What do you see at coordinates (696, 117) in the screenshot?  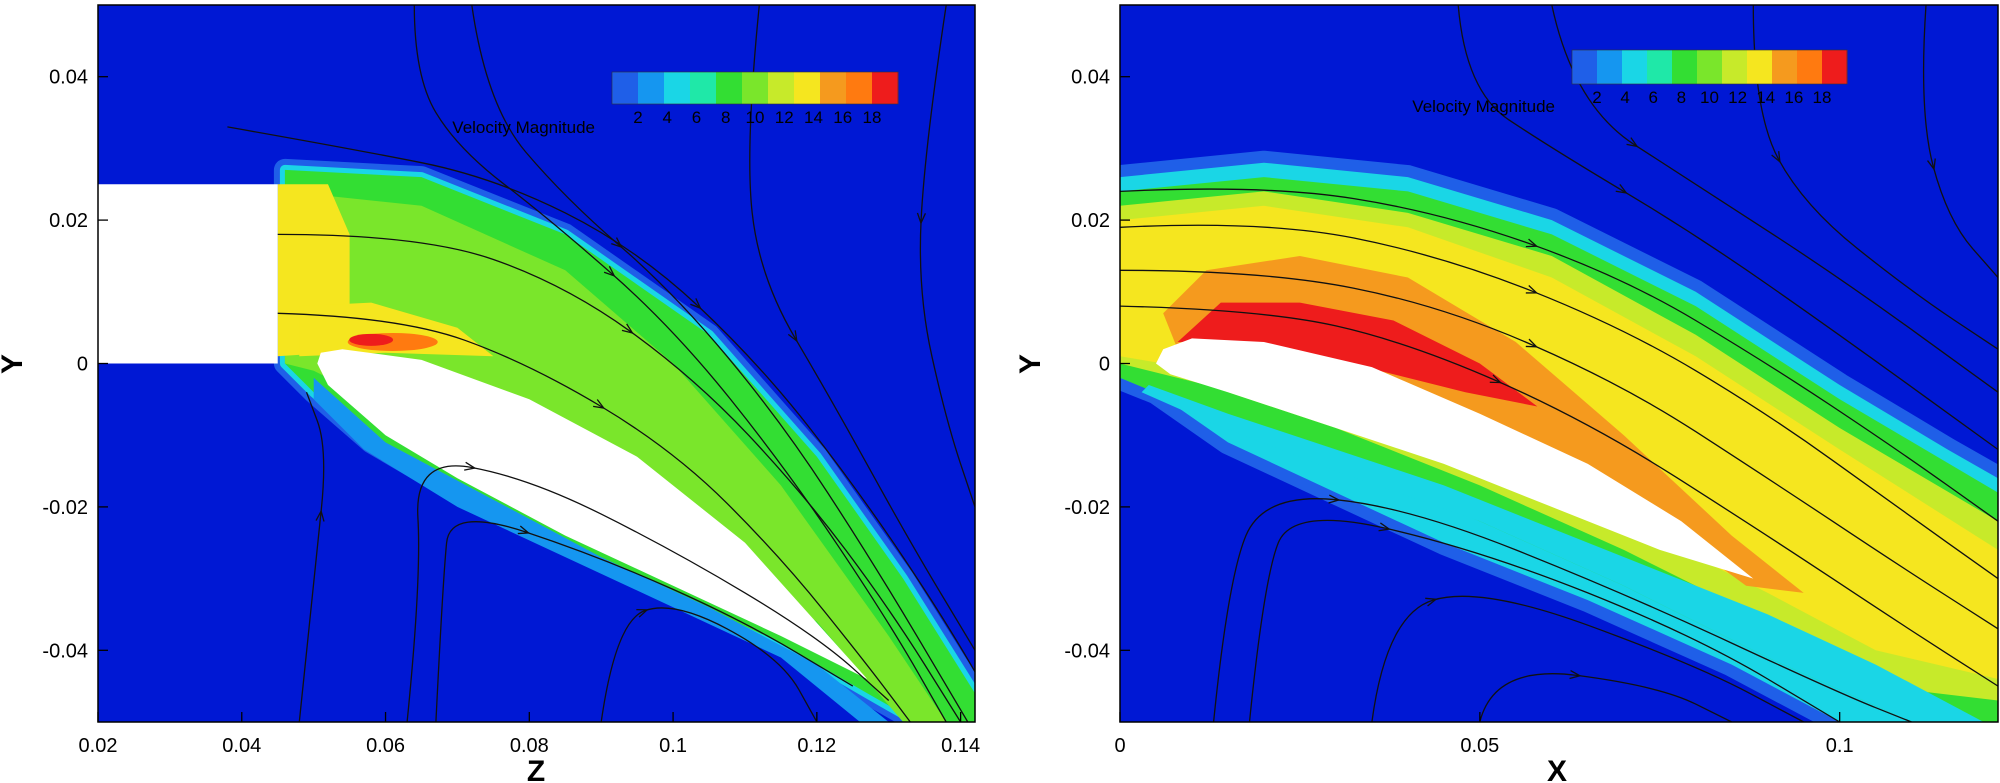 I see `left-colorbar-label: 6` at bounding box center [696, 117].